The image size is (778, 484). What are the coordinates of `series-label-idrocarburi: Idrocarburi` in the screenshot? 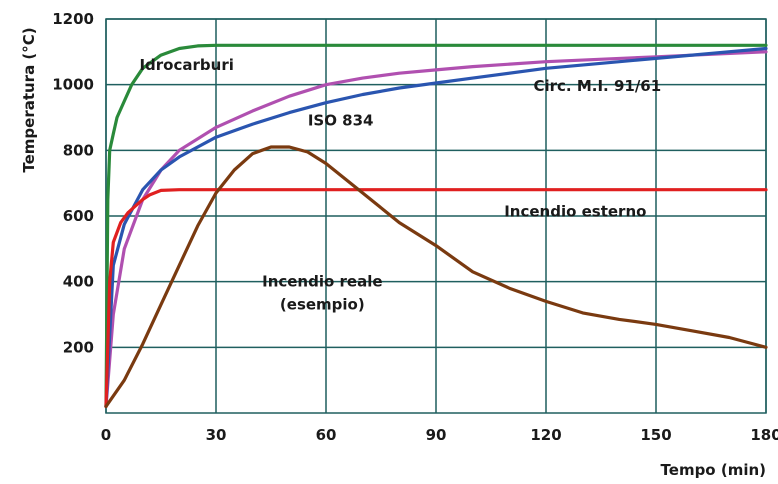 It's located at (186, 65).